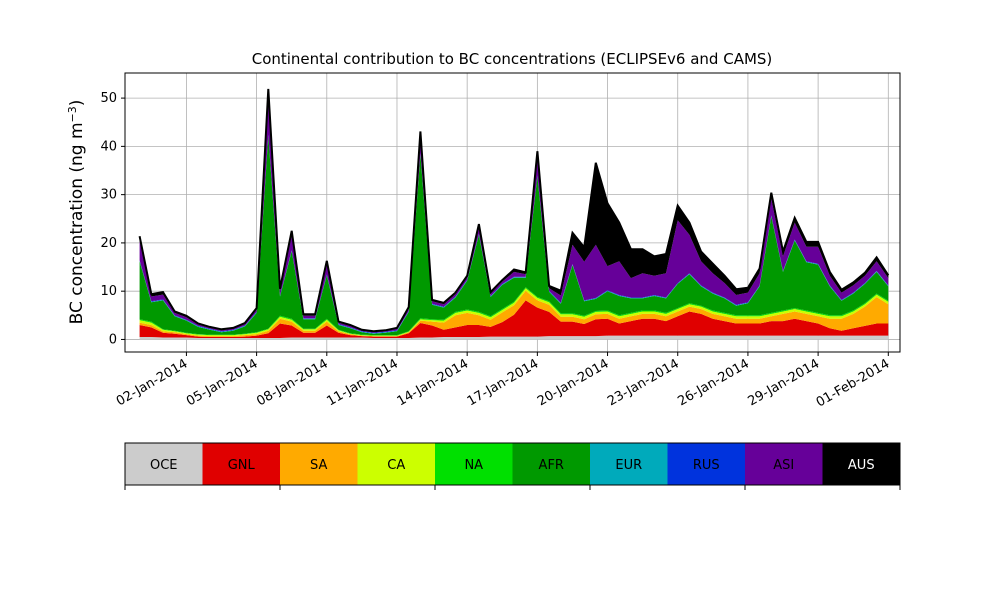 The image size is (1000, 600). Describe the element at coordinates (113, 339) in the screenshot. I see `y-tick-label: 0` at that location.